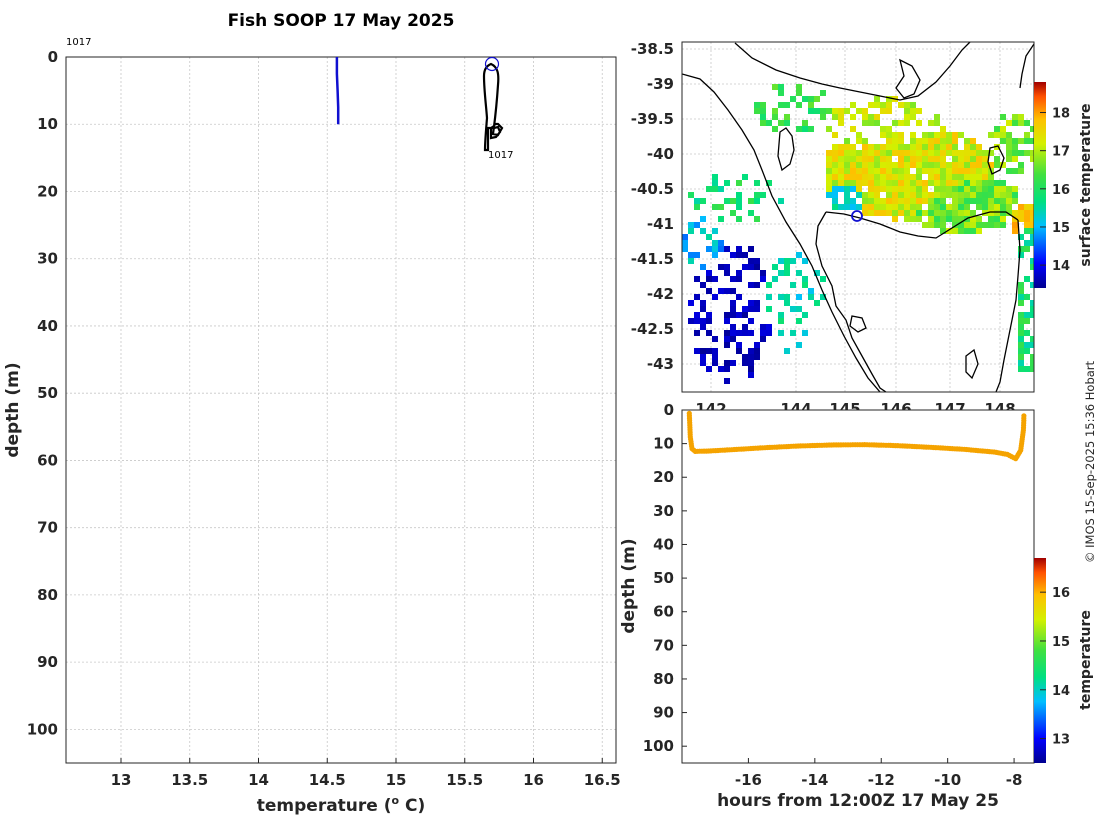 This screenshot has height=820, width=1100. Describe the element at coordinates (663, 444) in the screenshot. I see `section-y-tick-label: 10` at that location.